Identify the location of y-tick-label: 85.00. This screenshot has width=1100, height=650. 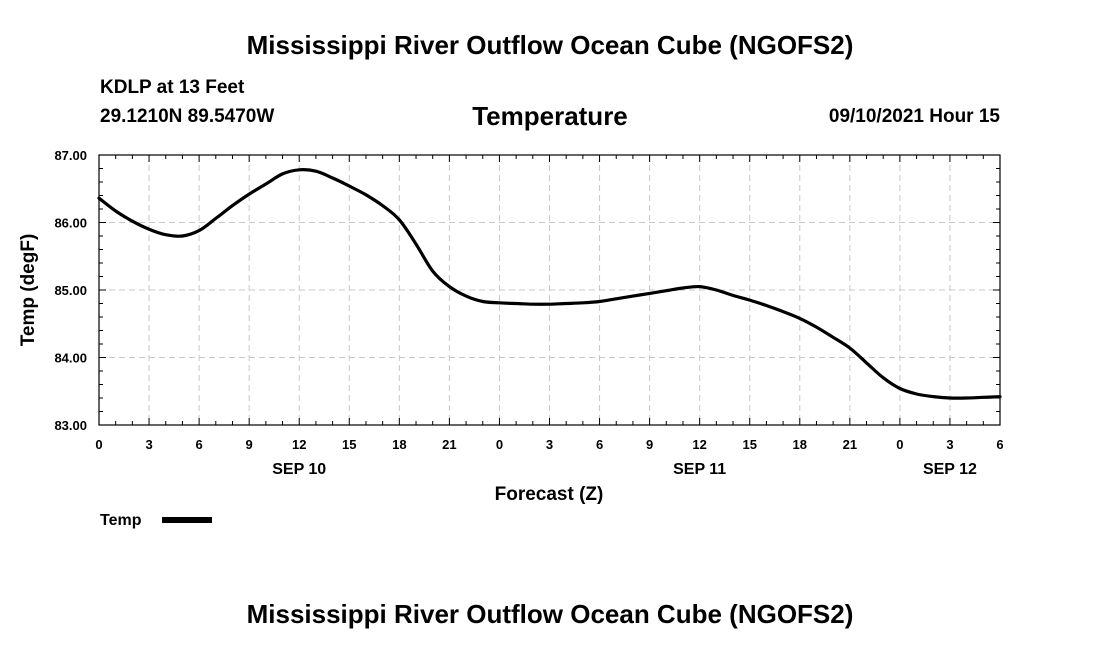
(70, 290).